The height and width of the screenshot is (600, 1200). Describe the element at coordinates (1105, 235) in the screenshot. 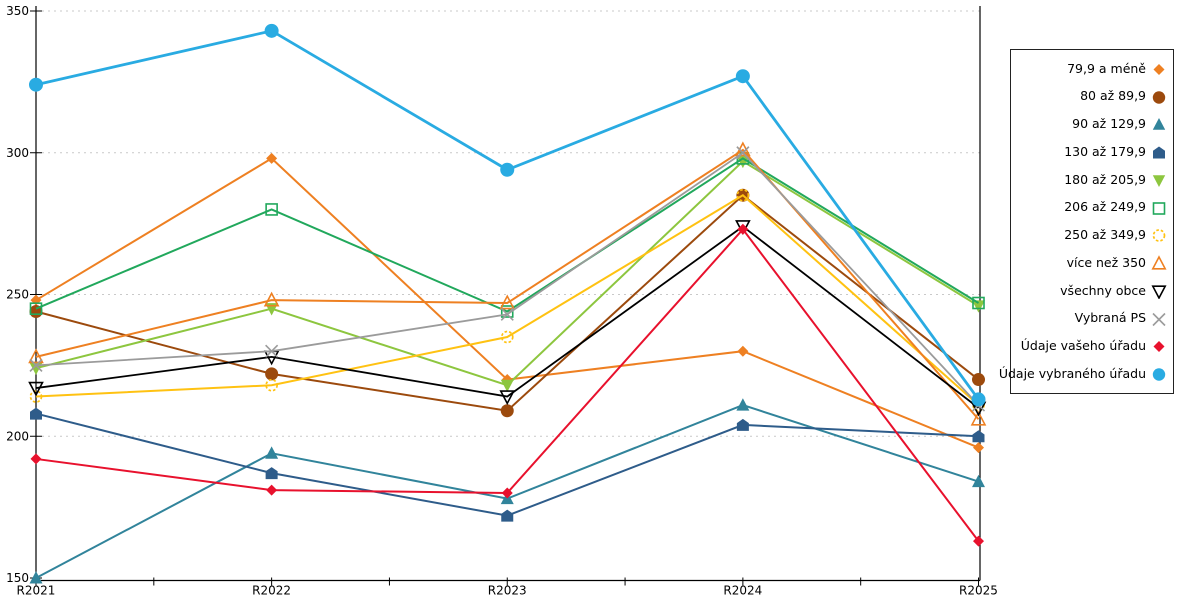

I see `legend-label: 250 až 349,9` at that location.